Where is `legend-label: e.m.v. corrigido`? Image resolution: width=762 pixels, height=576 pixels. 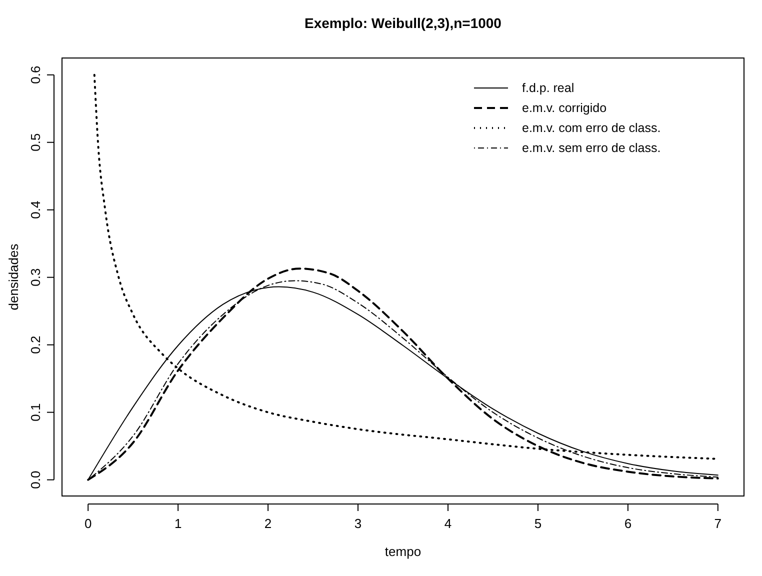
legend-label: e.m.v. corrigido is located at coordinates (564, 108).